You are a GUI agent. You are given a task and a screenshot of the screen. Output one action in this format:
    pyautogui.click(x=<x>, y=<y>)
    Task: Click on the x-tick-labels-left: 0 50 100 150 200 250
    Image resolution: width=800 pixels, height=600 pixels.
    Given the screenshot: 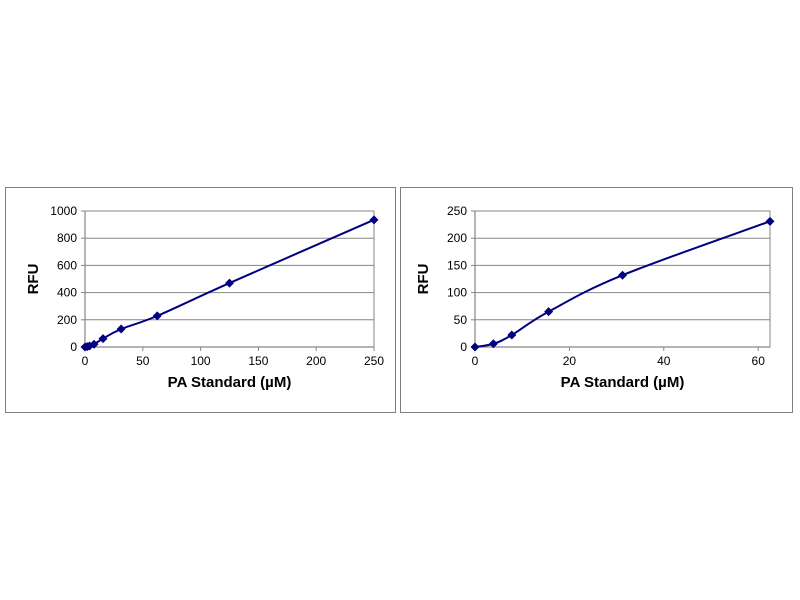 What is the action you would take?
    pyautogui.click(x=233, y=361)
    